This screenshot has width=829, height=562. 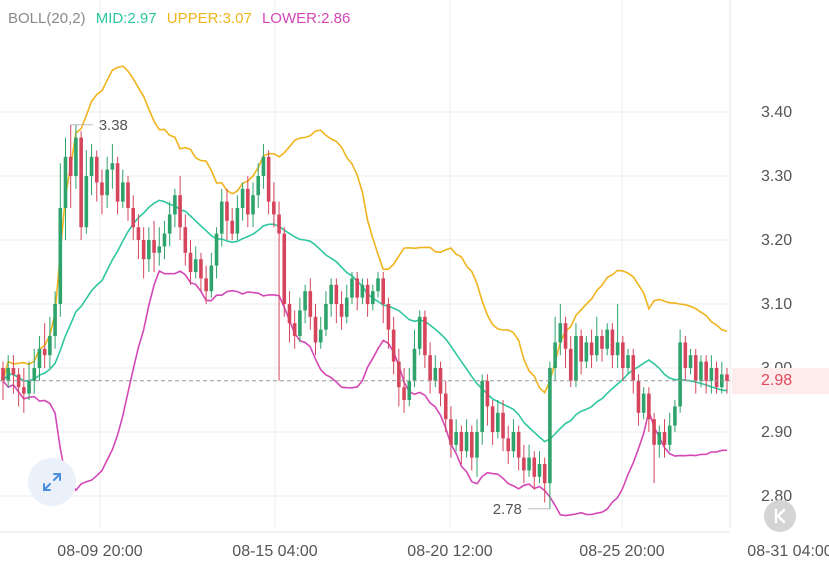 What do you see at coordinates (622, 551) in the screenshot?
I see `x-tick-label: 08-25 20:00` at bounding box center [622, 551].